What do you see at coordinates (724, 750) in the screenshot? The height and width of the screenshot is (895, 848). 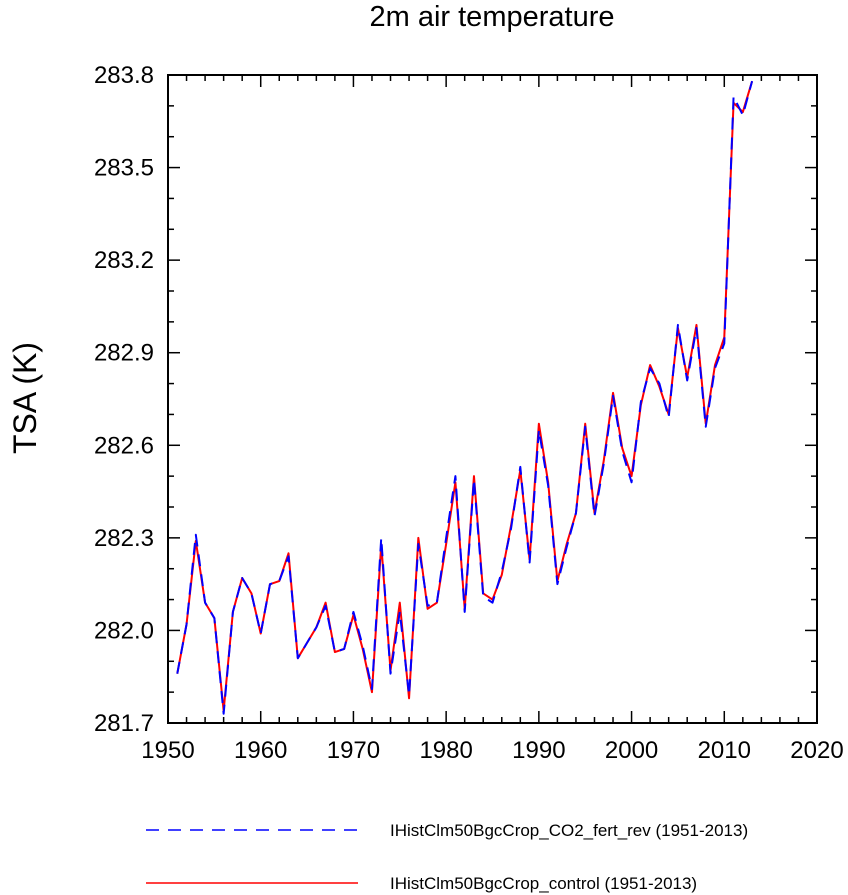 I see `x-tick-label: 2010` at bounding box center [724, 750].